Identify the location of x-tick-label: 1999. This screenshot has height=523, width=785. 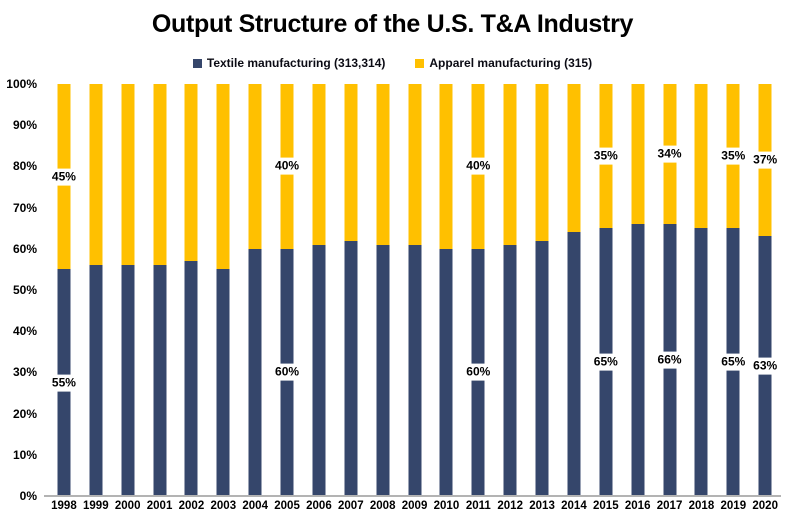
(96, 506).